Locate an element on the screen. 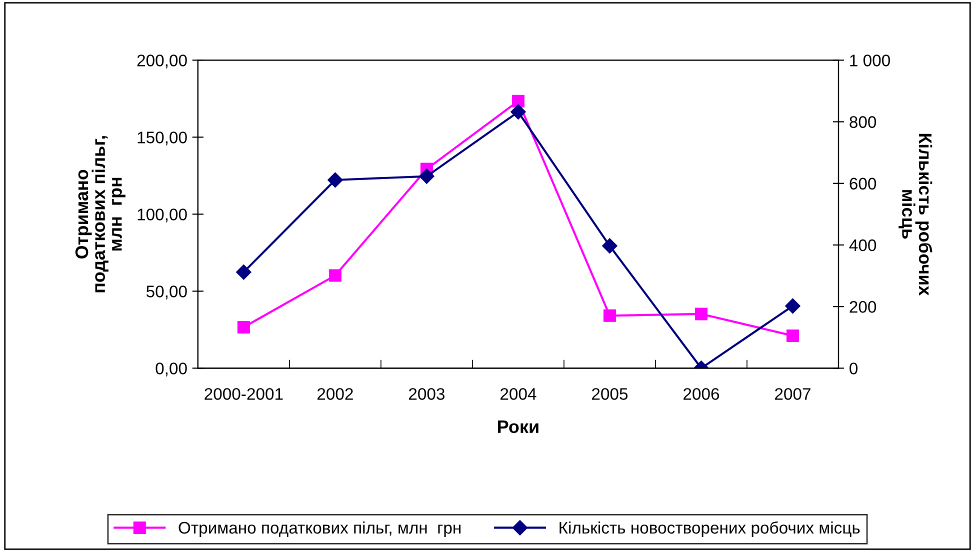  x-tick-label: 2000-2001 is located at coordinates (243, 394).